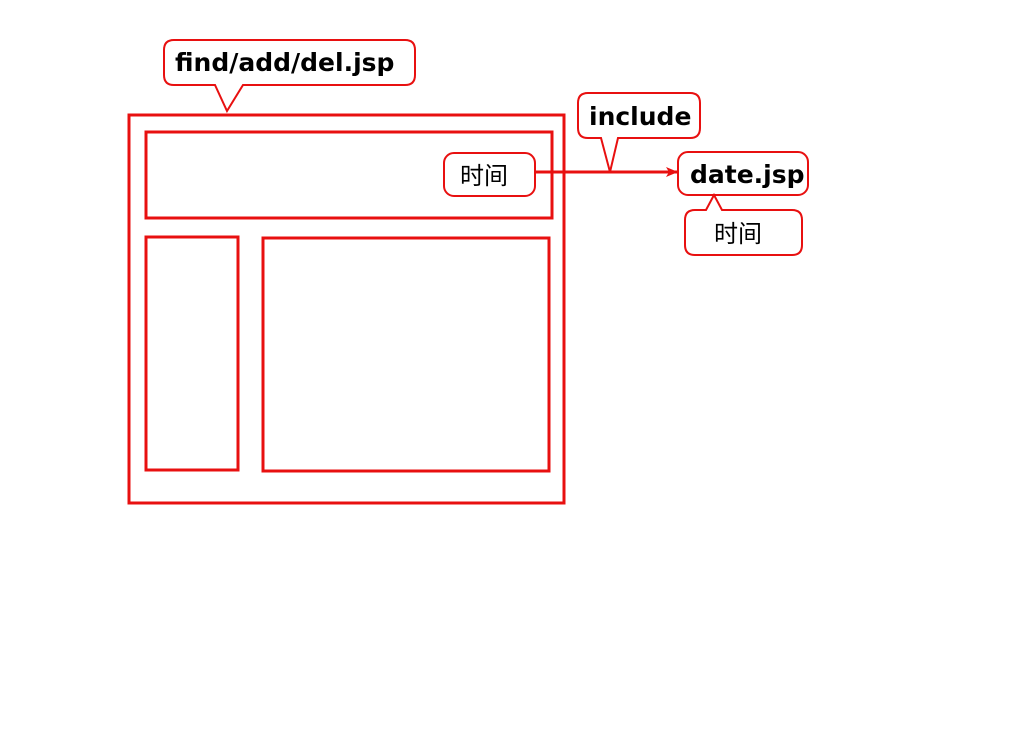 The image size is (1024, 738). Describe the element at coordinates (640, 116) in the screenshot. I see `include-callout-label: include` at that location.